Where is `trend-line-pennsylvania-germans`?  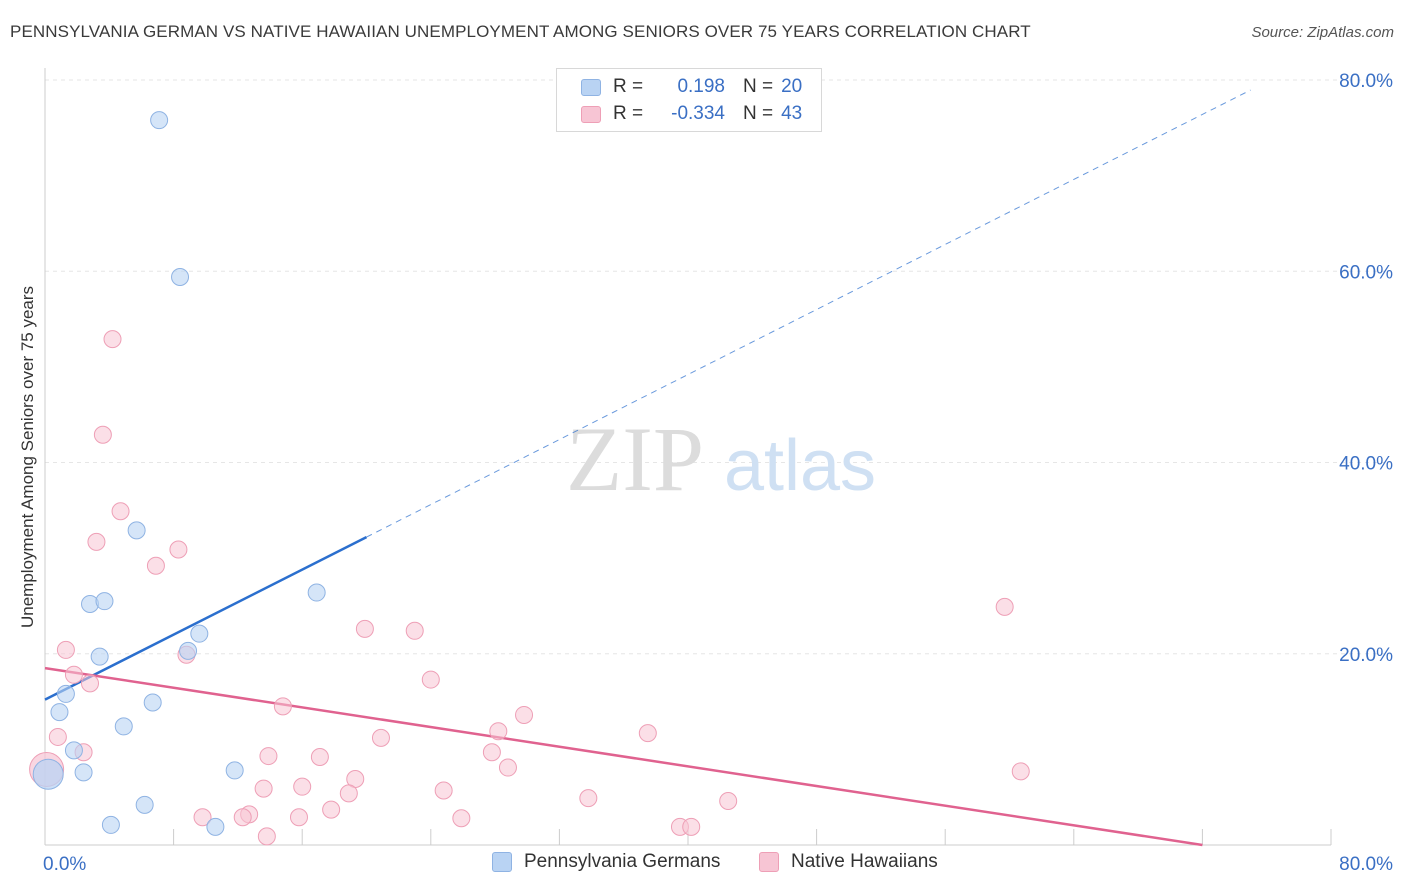
trend-line-pennsylvania-germans is located at coordinates (206, 618).